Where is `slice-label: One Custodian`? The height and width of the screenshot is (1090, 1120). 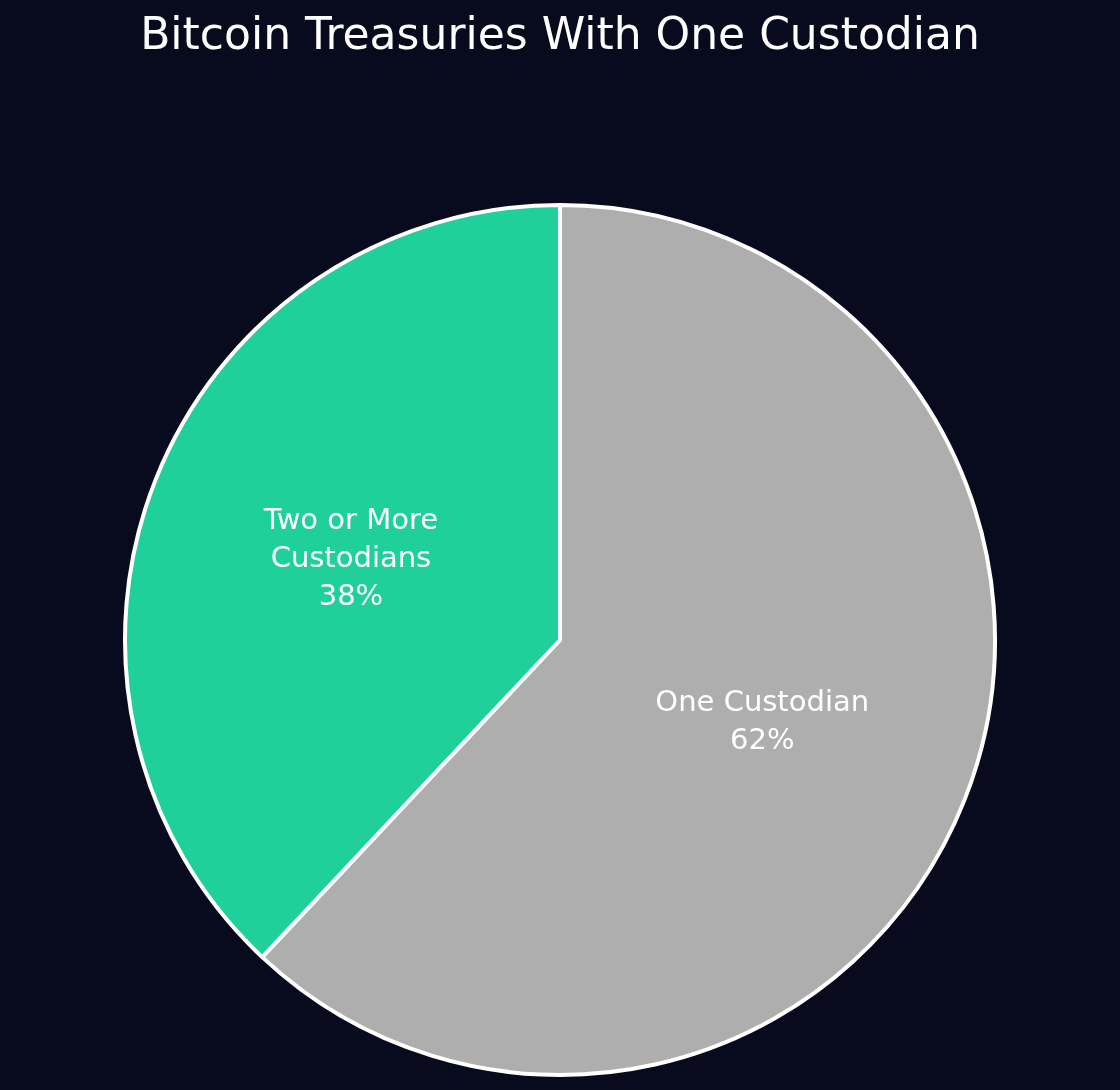
slice-label: One Custodian is located at coordinates (762, 701).